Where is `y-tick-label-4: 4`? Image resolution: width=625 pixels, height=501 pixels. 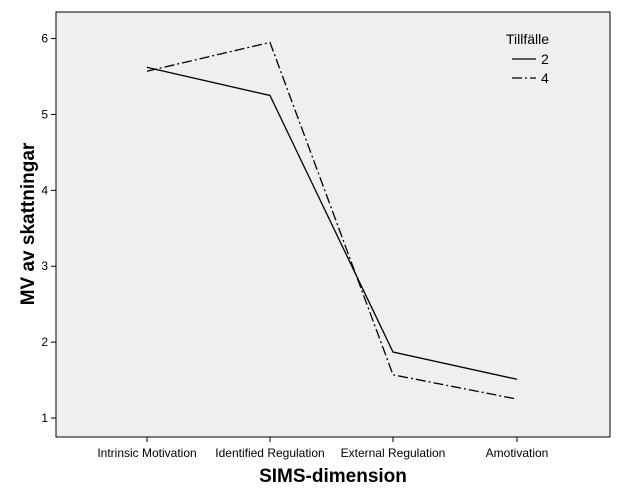
y-tick-label-4: 4 is located at coordinates (44, 190).